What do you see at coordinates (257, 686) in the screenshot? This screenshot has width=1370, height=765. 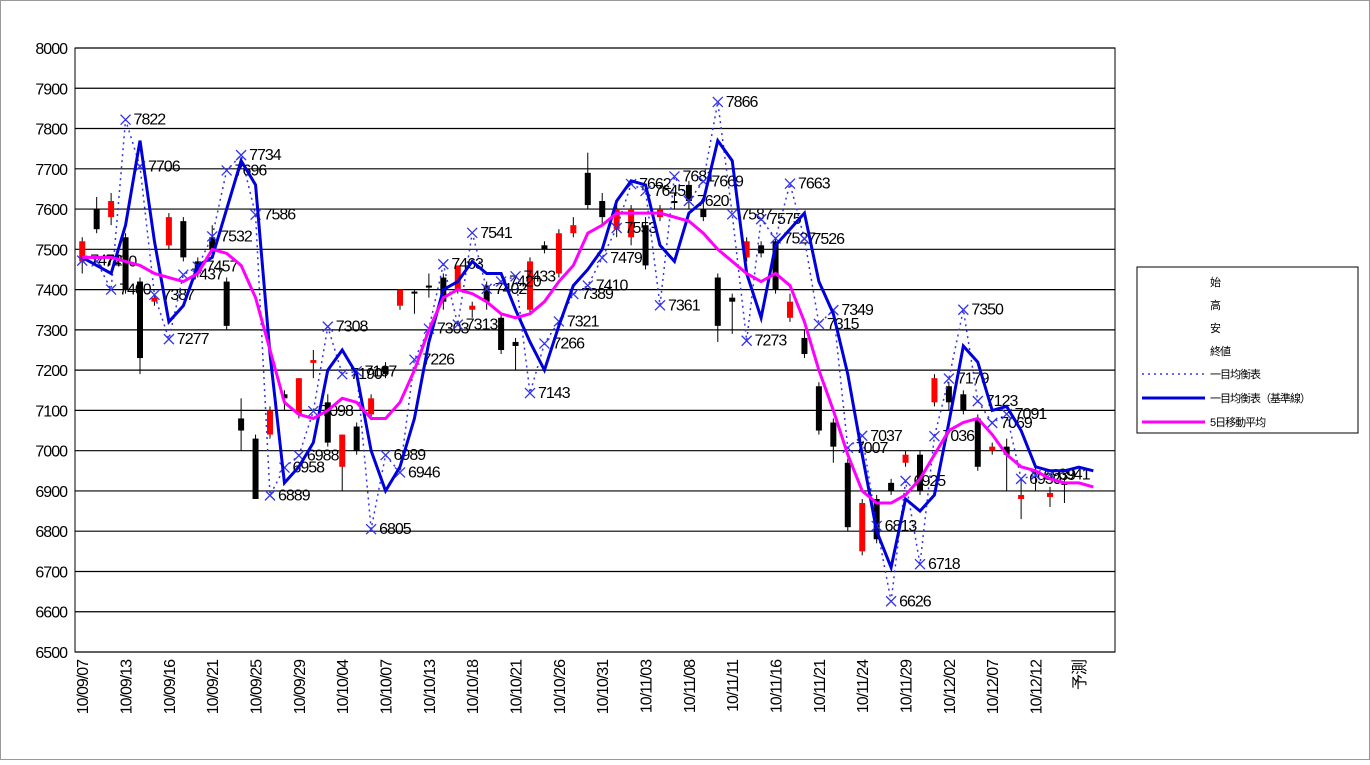 I see `x-tick-label: 10/09/25` at bounding box center [257, 686].